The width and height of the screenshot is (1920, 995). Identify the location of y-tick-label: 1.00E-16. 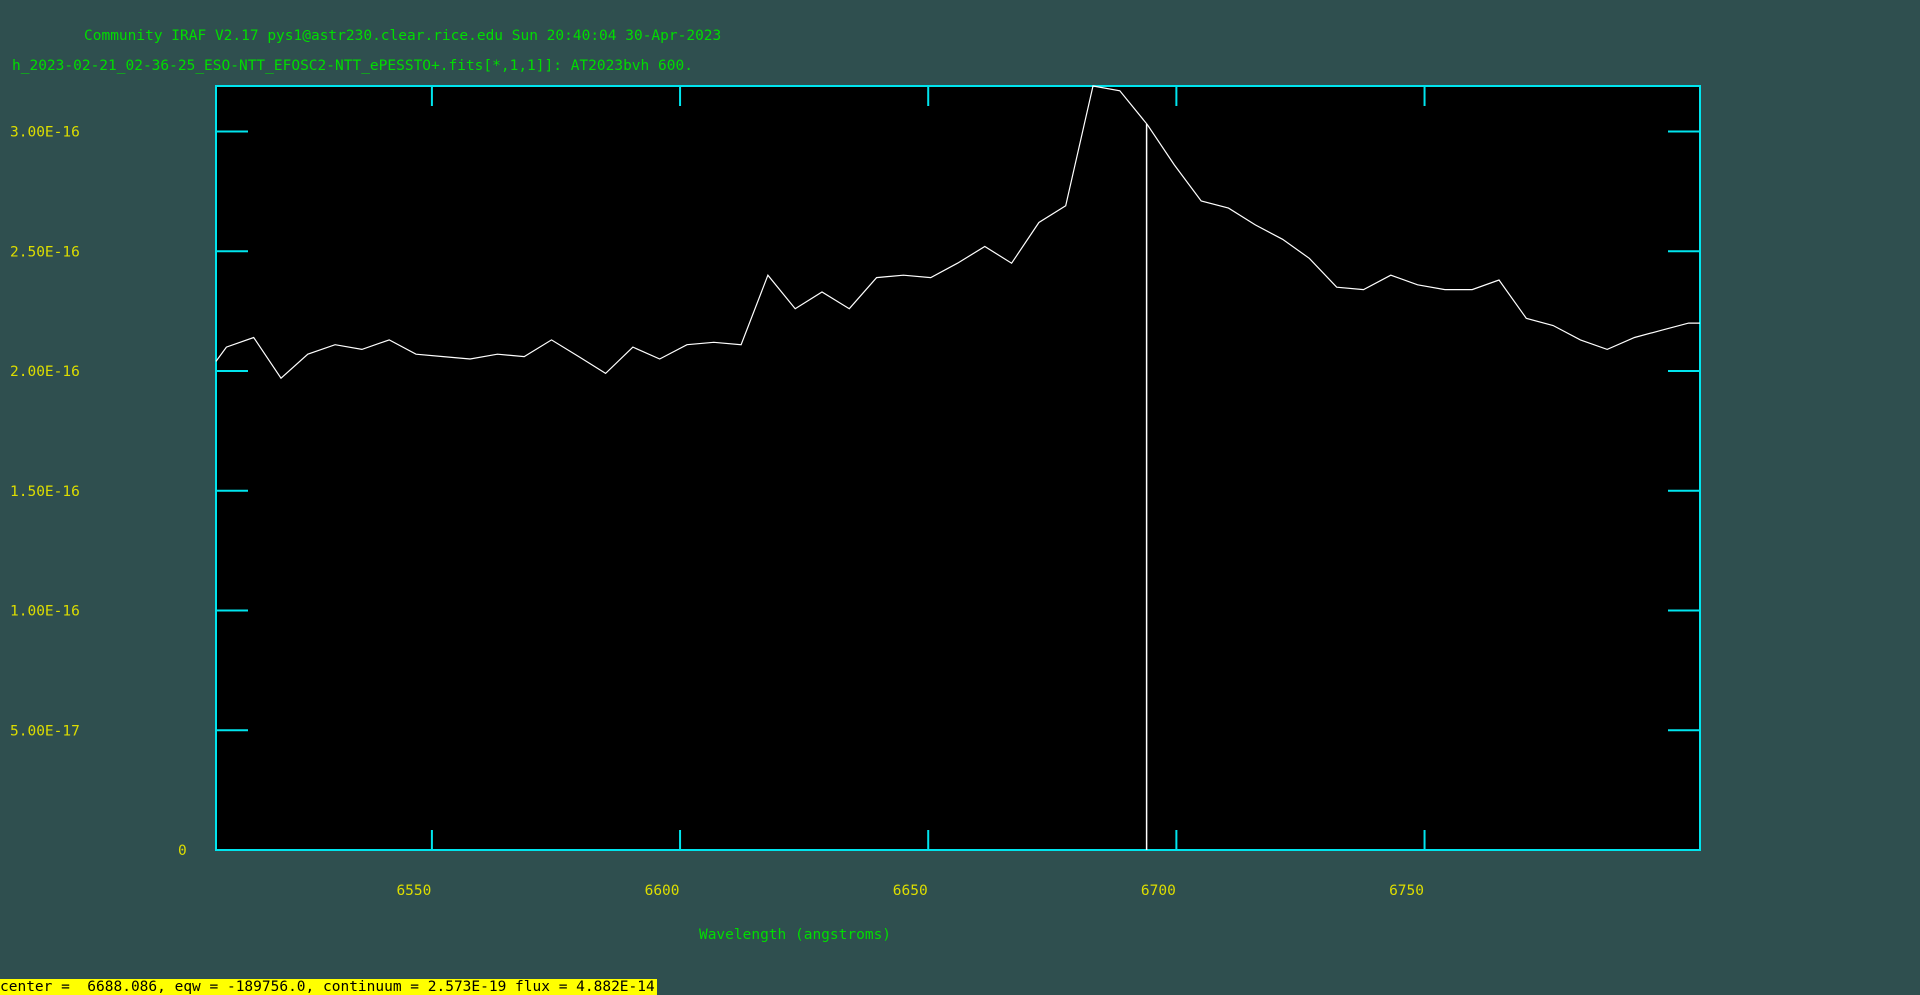
(45, 612).